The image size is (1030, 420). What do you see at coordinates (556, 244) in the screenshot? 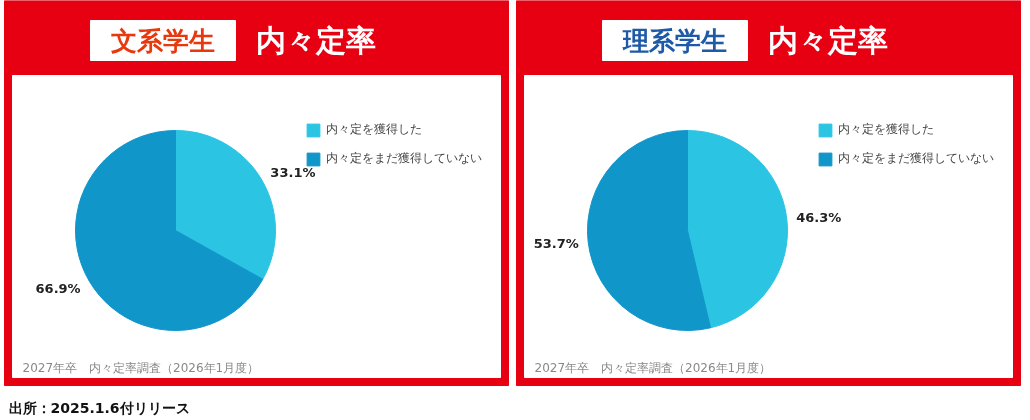
I see `data-label: 53.7%` at bounding box center [556, 244].